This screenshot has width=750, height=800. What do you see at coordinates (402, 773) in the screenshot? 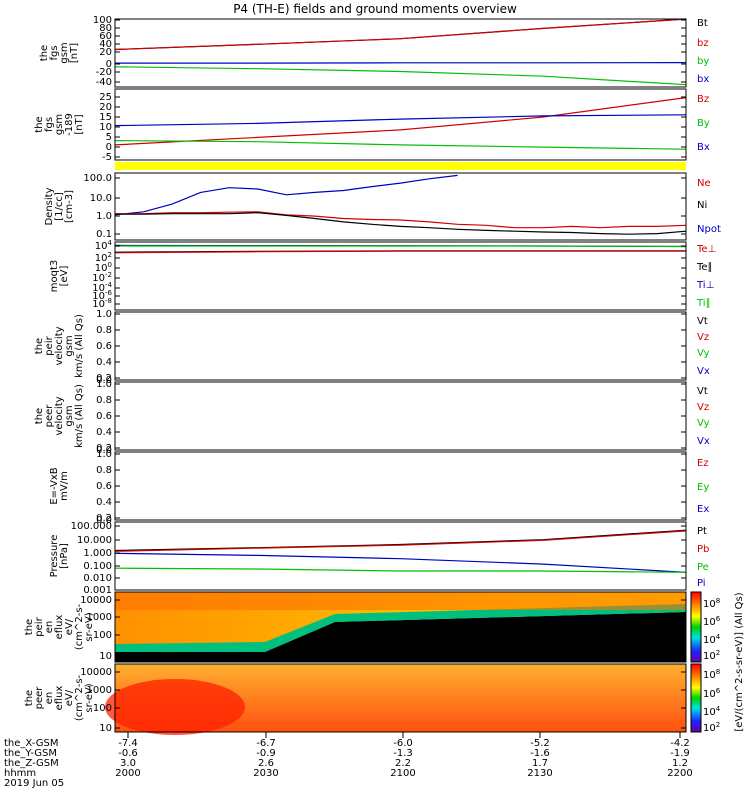
I see `x-tick-label: 2100` at bounding box center [402, 773].